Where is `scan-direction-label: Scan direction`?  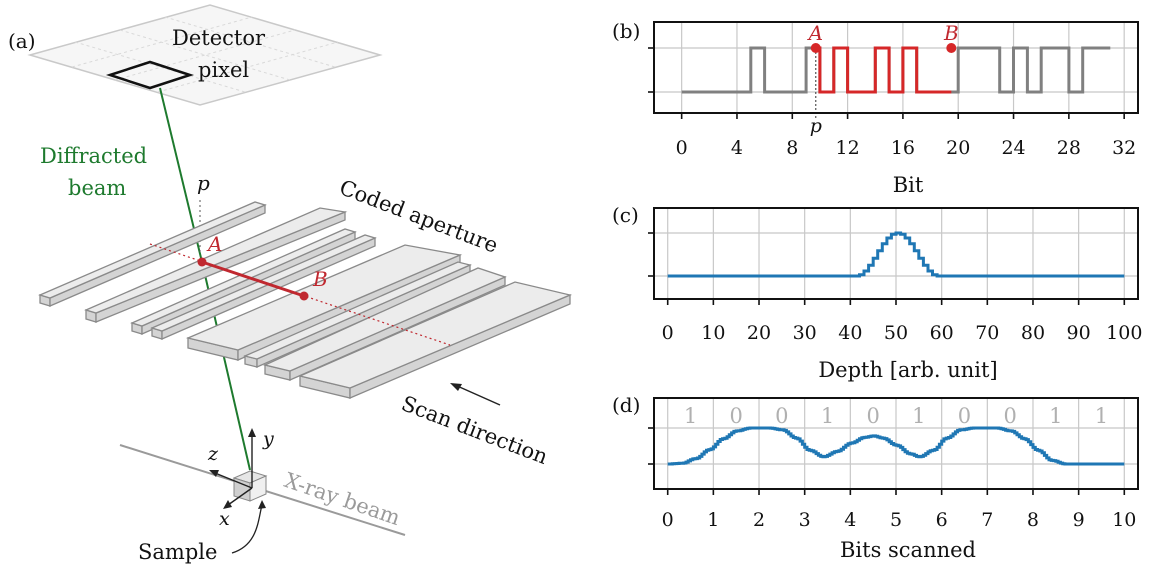
scan-direction-label: Scan direction is located at coordinates (474, 430).